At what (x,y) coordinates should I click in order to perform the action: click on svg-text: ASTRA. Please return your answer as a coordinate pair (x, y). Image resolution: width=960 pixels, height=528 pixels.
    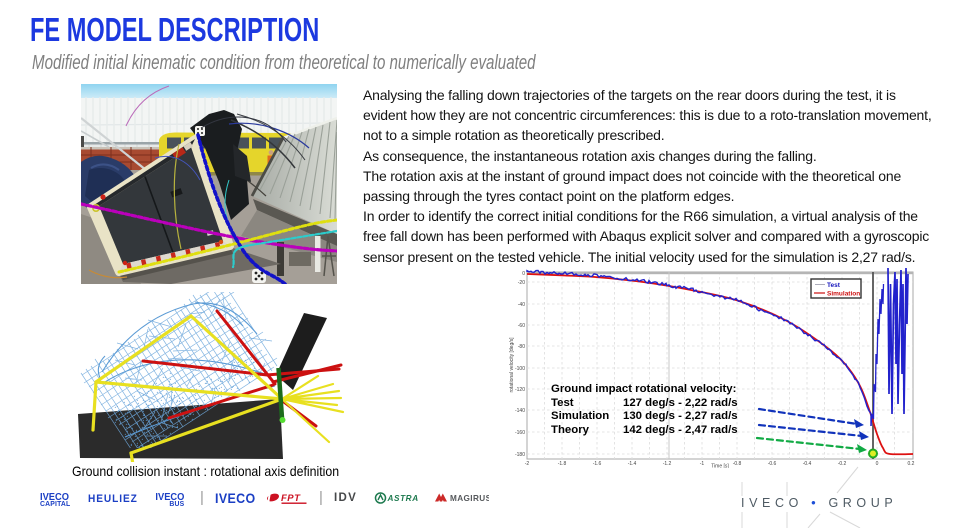
    Looking at the image, I should click on (403, 498).